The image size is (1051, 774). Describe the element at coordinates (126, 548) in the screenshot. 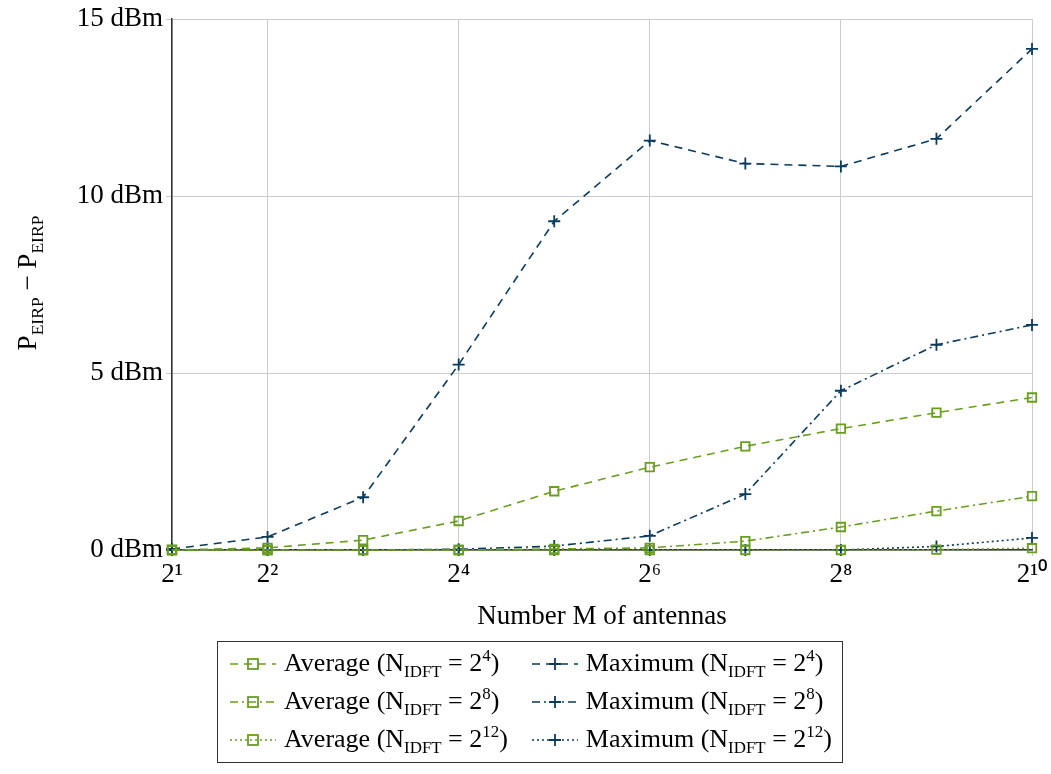

I see `y-tick-label: 0 dBm` at that location.